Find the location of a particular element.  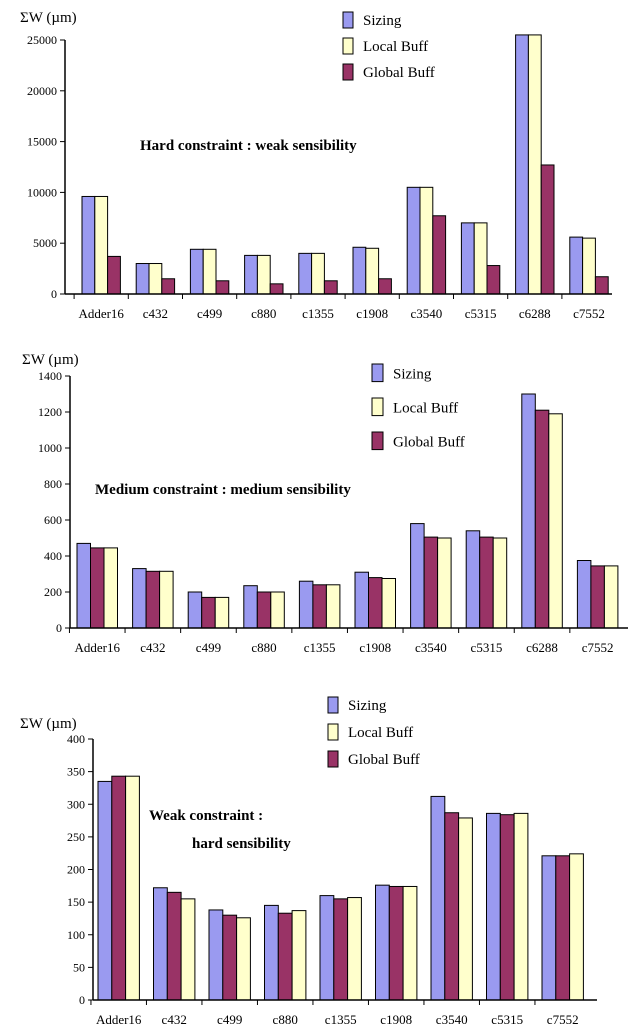

y-tick-label: 100 is located at coordinates (76, 935).